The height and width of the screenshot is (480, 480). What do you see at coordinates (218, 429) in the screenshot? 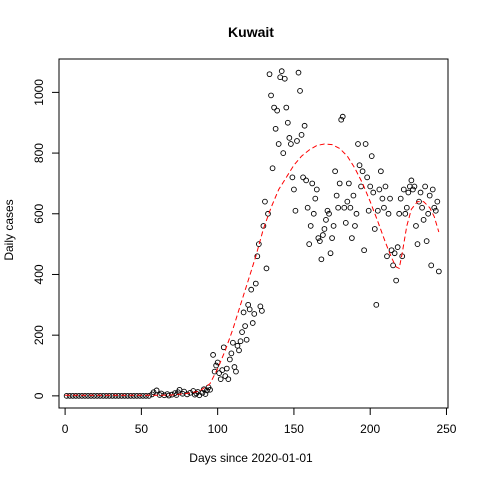
I see `x-tick-label: 100` at bounding box center [218, 429].